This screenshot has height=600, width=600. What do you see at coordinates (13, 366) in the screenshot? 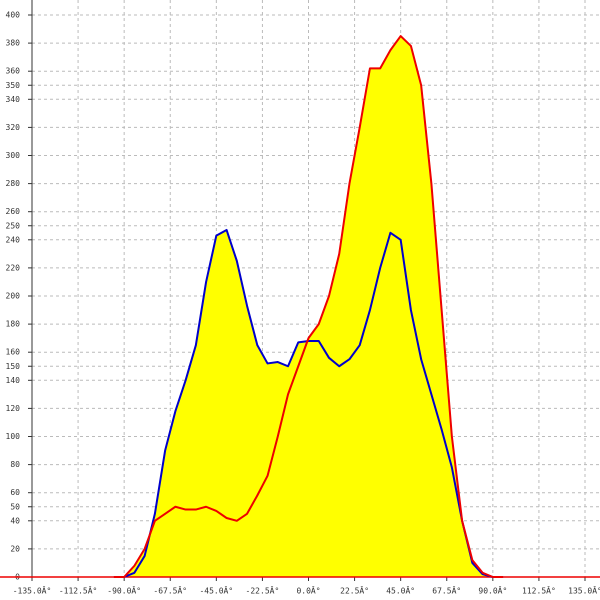
I see `y-tick-label: 150` at bounding box center [13, 366].